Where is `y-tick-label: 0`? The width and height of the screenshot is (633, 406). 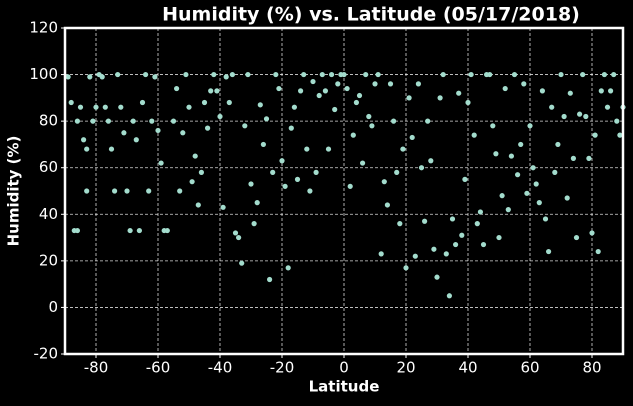 y-tick-label: 0 is located at coordinates (53, 307).